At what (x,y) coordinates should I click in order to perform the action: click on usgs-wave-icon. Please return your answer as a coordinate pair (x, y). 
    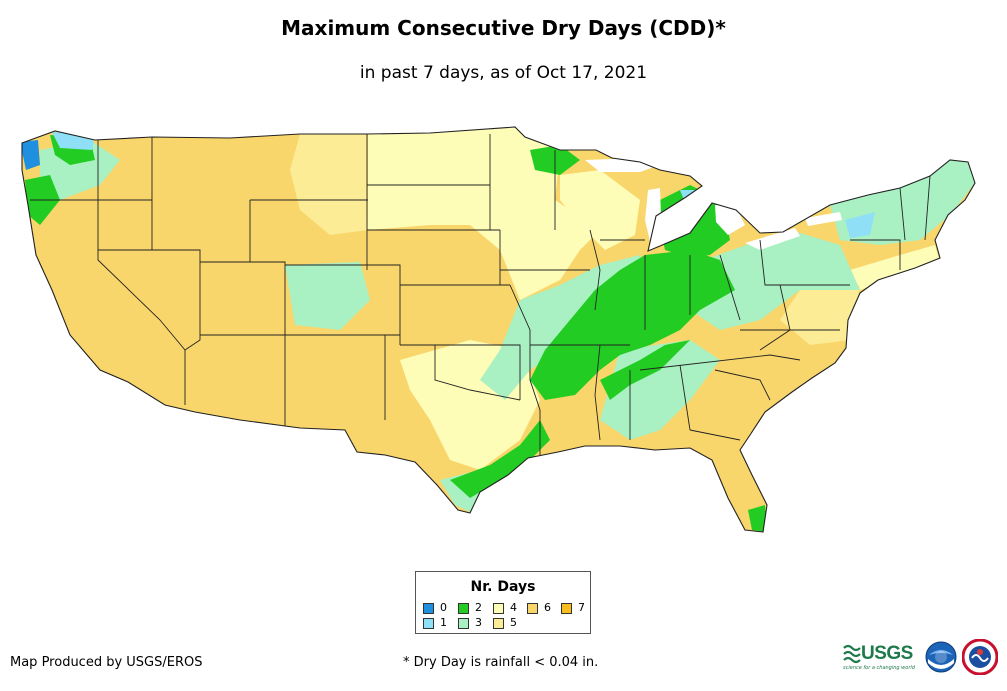
    Looking at the image, I should click on (852, 654).